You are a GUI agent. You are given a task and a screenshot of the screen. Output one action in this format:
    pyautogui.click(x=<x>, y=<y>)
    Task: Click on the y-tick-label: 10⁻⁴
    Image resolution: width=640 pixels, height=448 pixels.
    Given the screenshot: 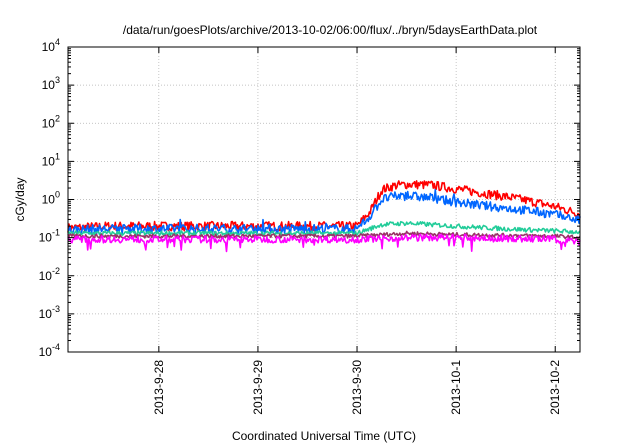 What is the action you would take?
    pyautogui.click(x=49, y=350)
    